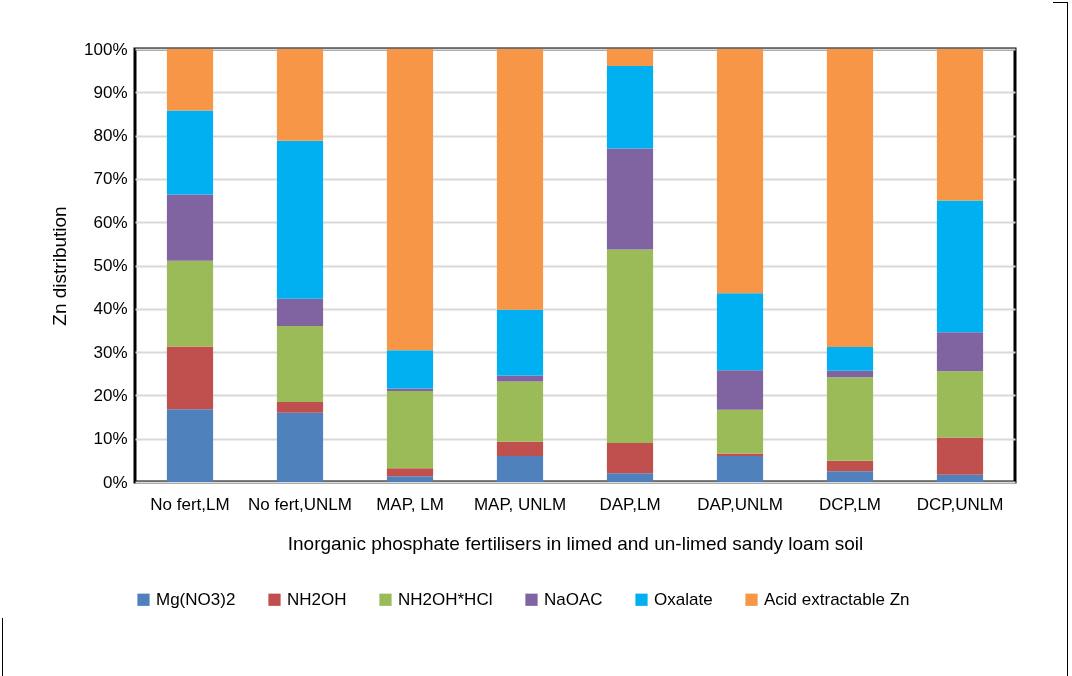  I want to click on legend-label: NH2OH, so click(317, 599).